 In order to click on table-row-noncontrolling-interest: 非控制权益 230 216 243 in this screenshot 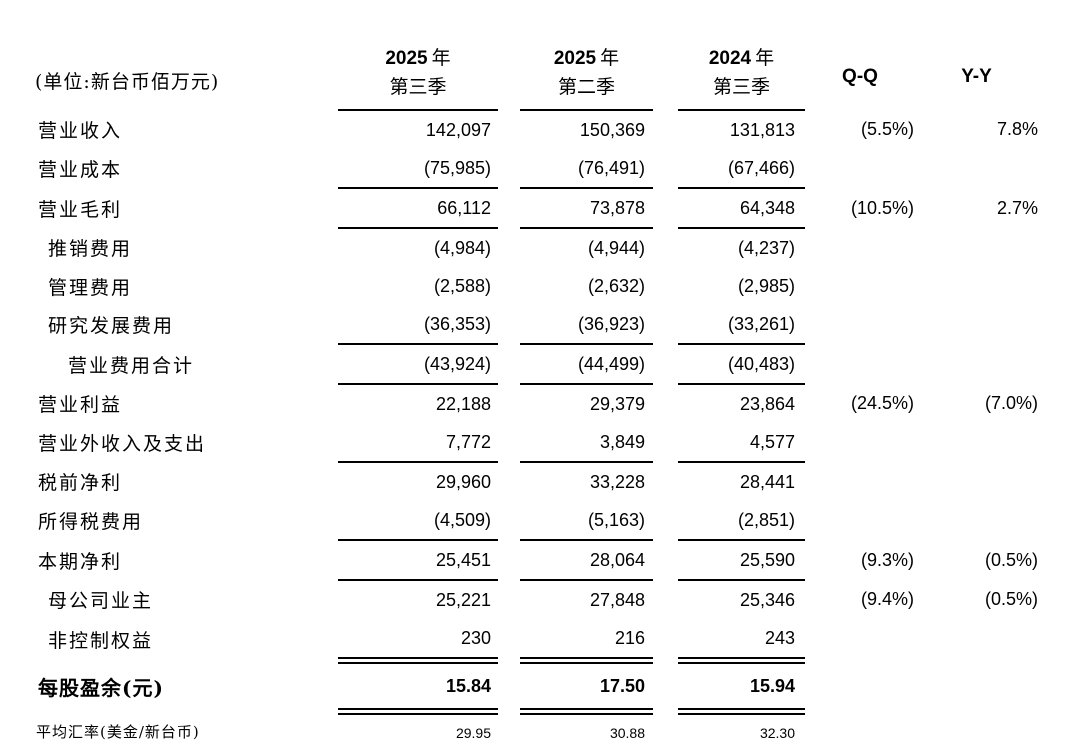, I will do `click(519, 641)`.